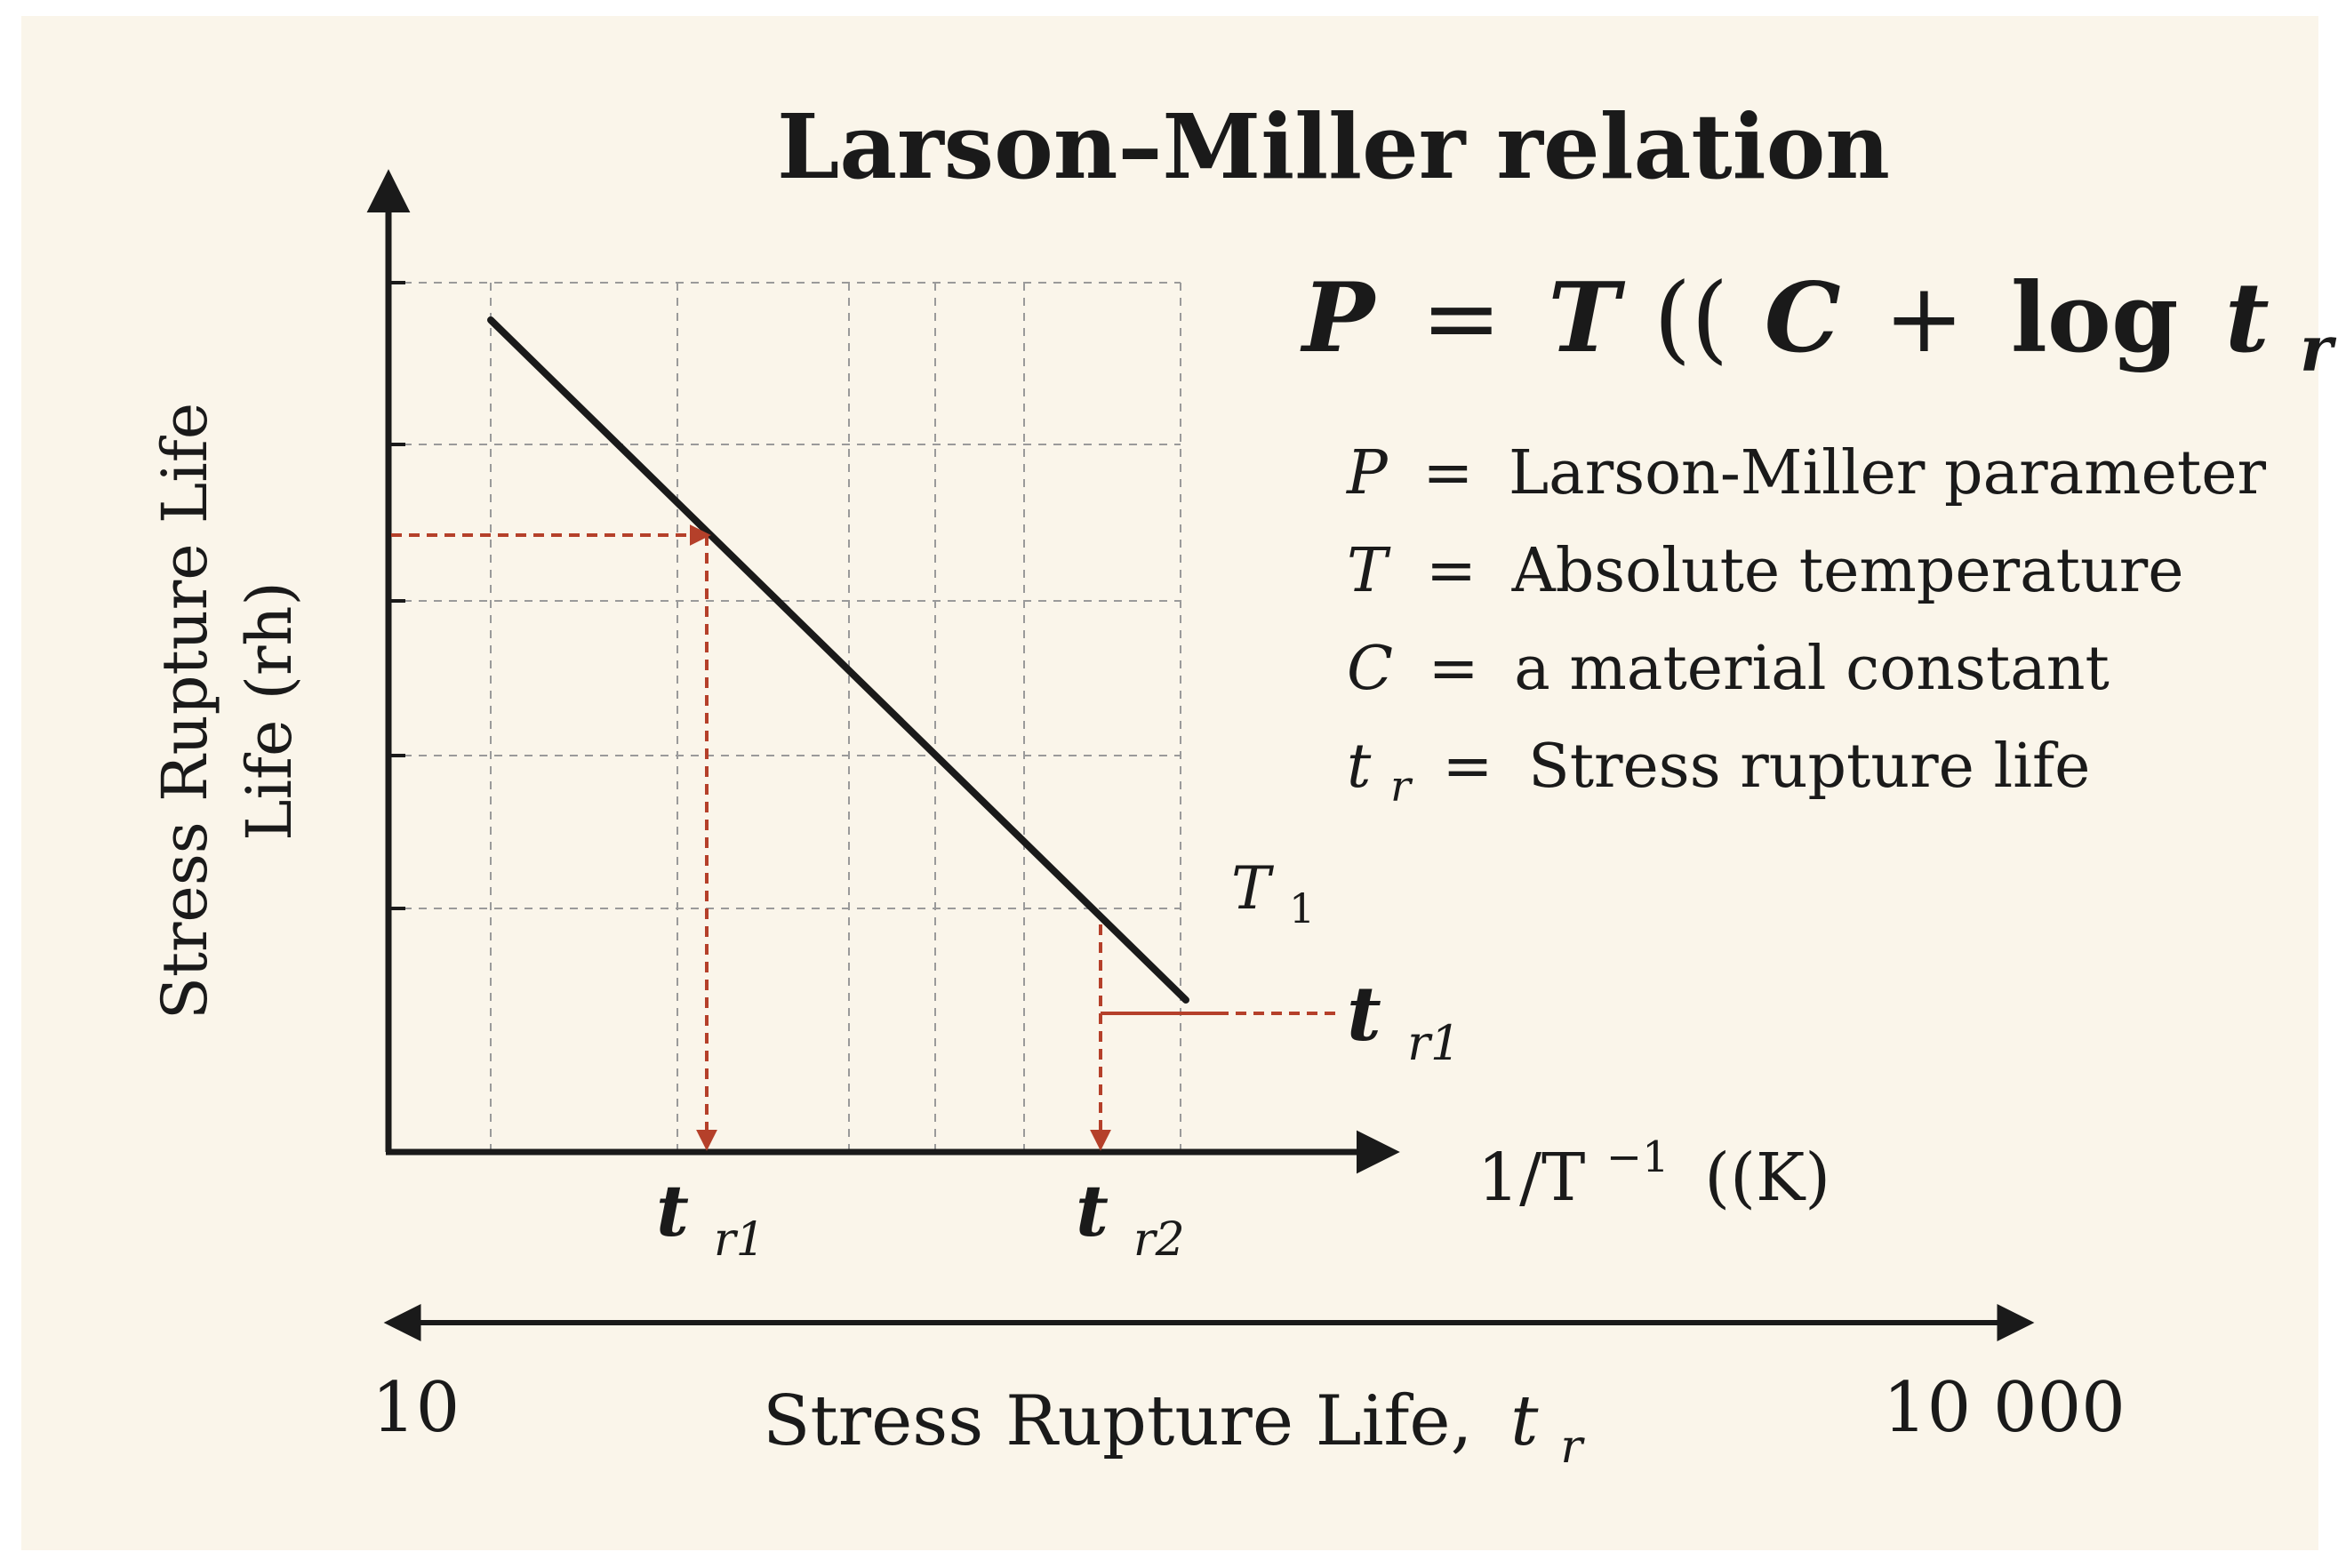 The height and width of the screenshot is (1568, 2338). I want to click on y-axis-label-line2: Life (rh), so click(269, 711).